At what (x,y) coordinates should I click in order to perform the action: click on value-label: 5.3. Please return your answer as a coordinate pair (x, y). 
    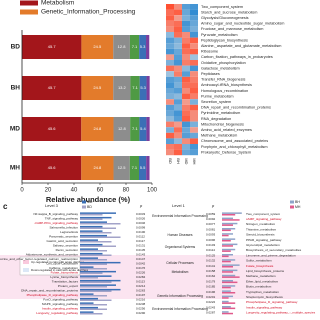
    Looking at the image, I should click on (143, 87).